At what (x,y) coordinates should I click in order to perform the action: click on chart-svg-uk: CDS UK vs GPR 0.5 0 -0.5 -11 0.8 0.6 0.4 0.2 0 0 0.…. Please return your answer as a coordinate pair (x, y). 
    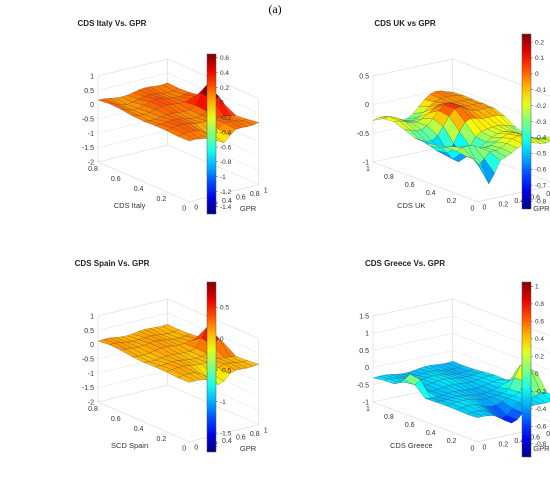
    Looking at the image, I should click on (453, 116).